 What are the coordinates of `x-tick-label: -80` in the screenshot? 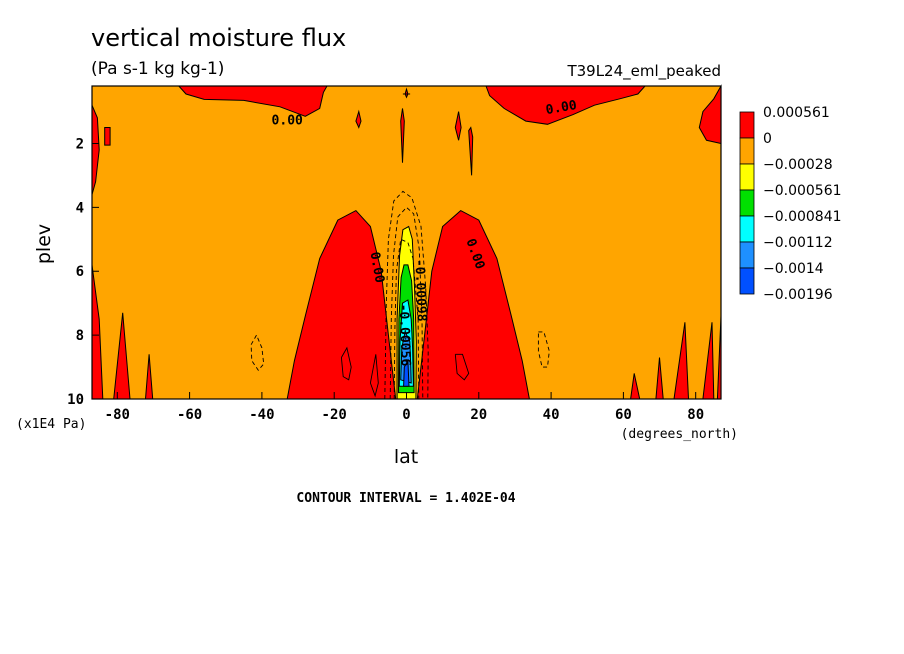 It's located at (117, 415).